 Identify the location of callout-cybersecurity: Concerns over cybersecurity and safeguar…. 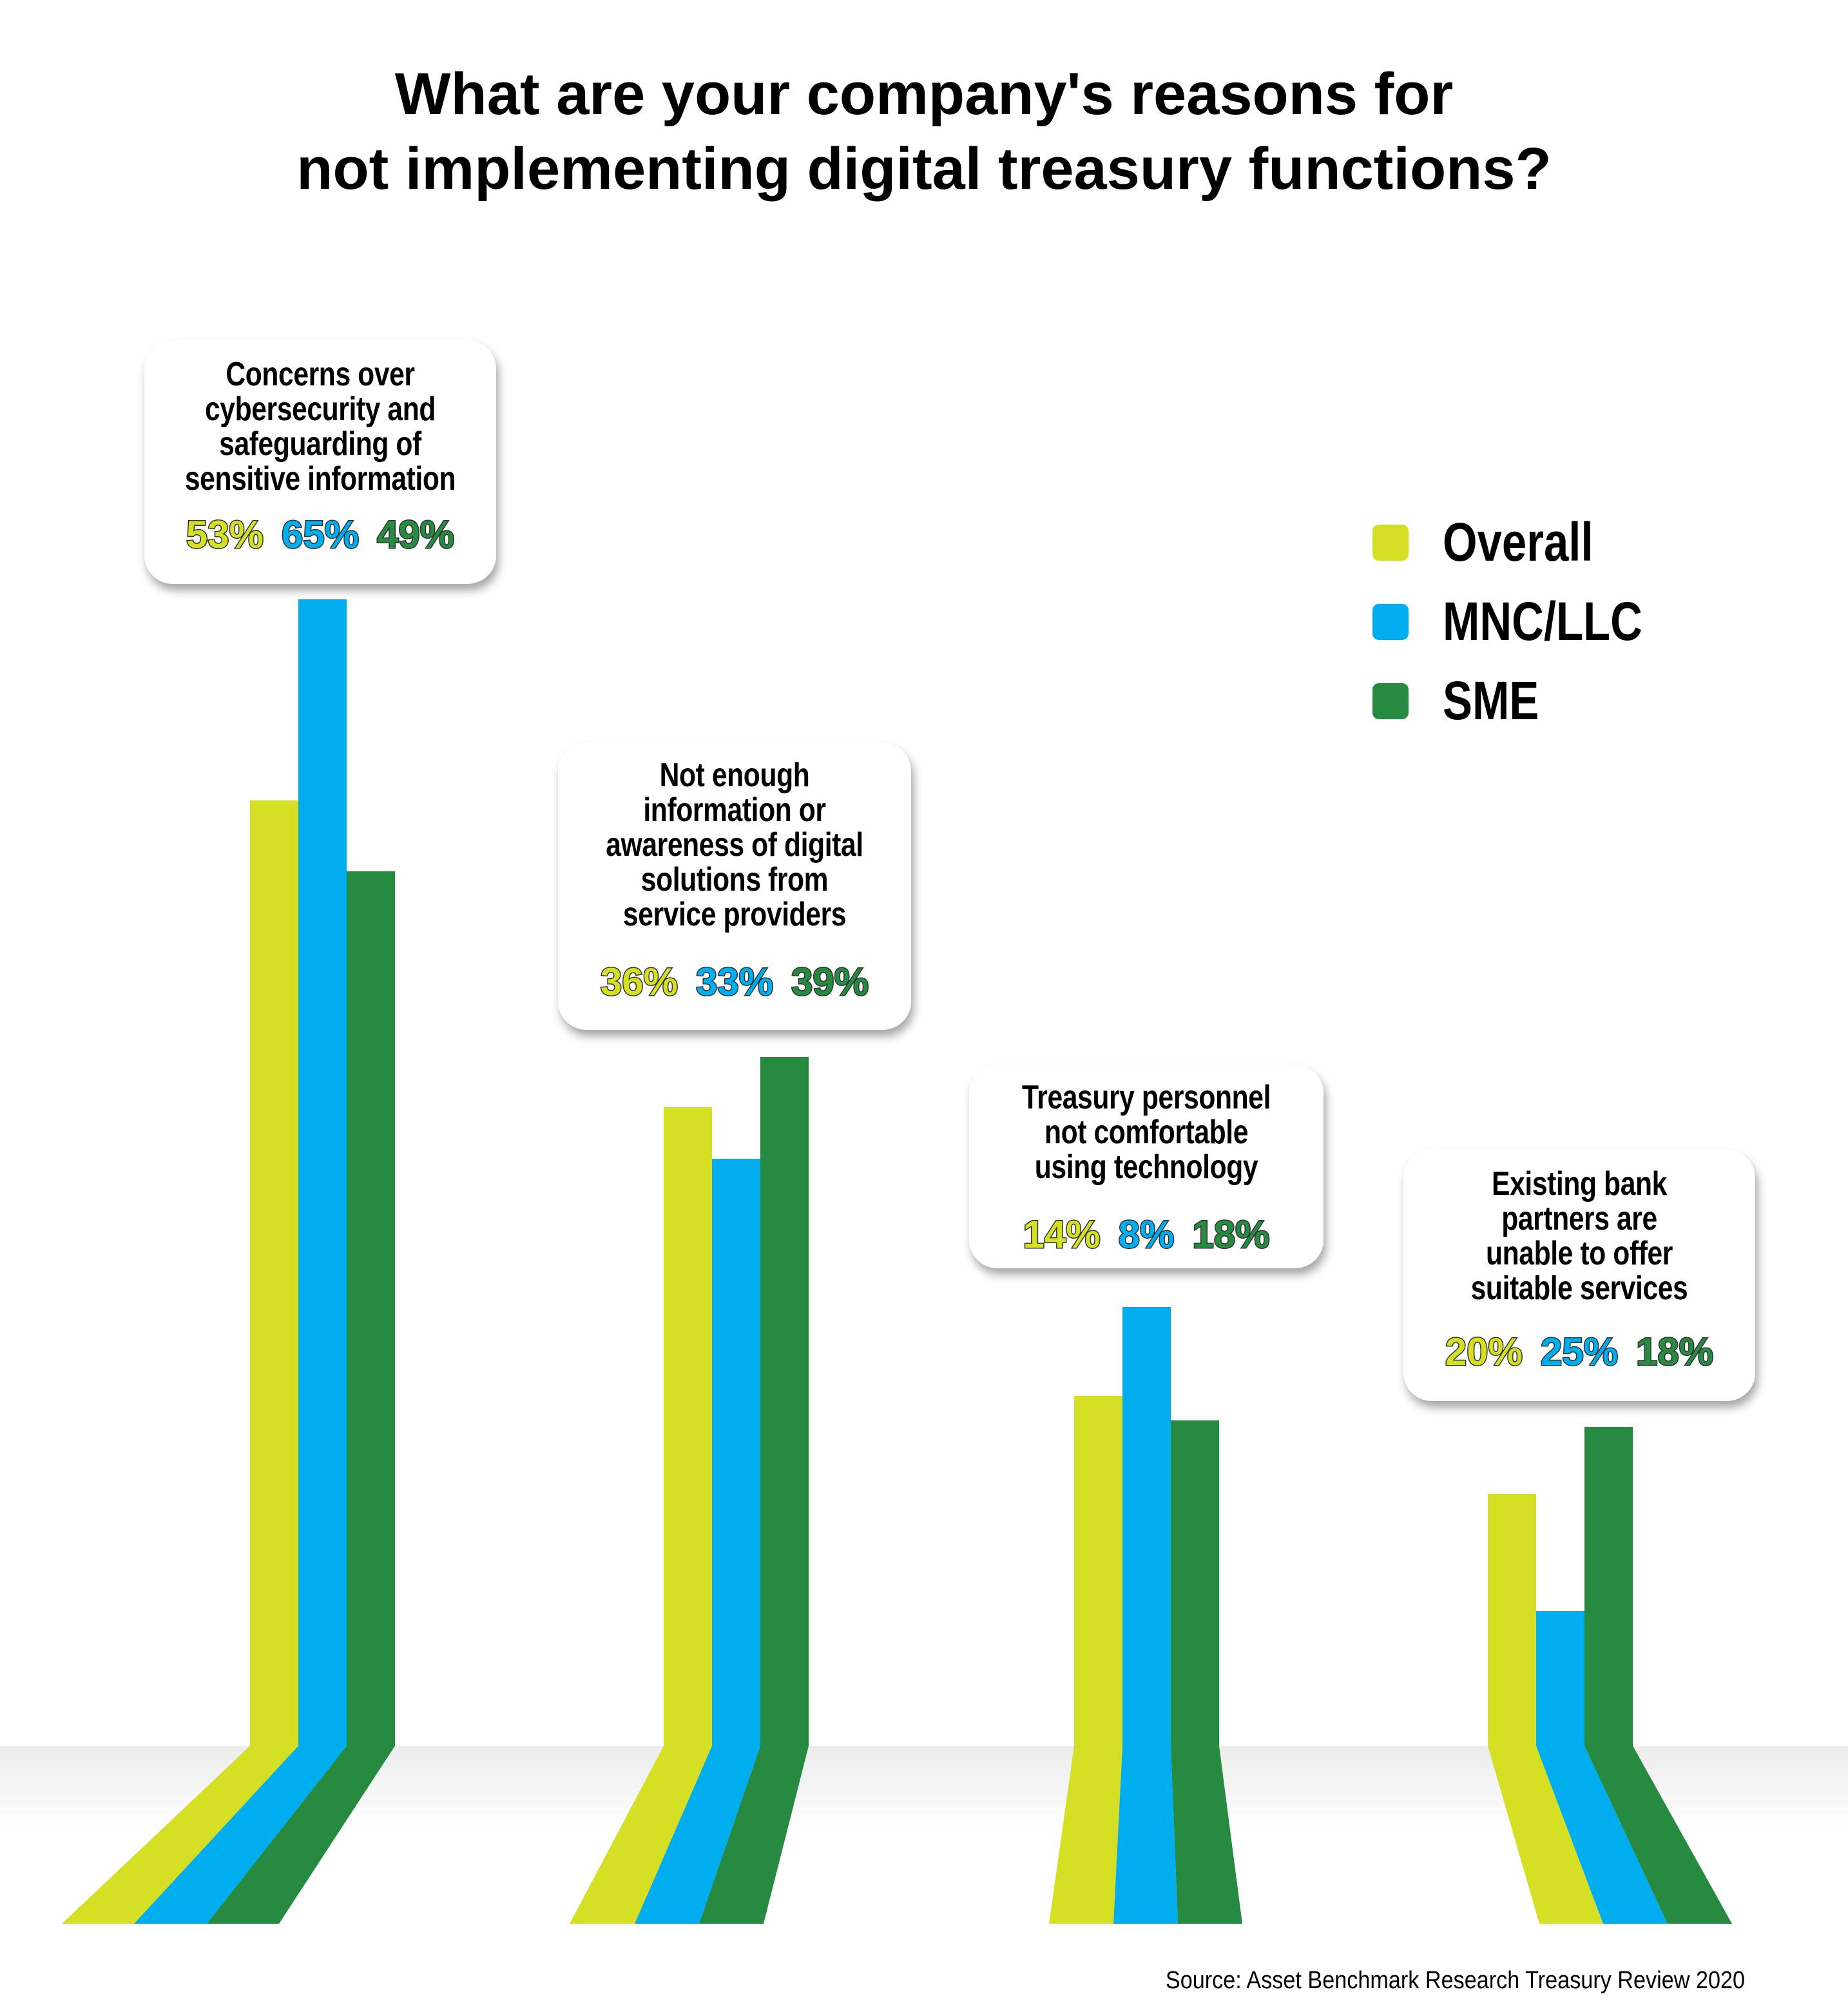
(320, 462).